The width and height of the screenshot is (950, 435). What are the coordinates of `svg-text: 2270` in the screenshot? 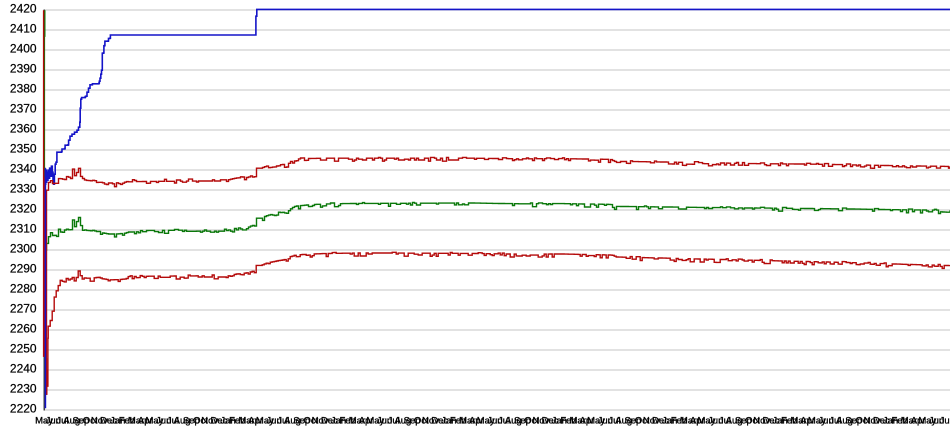 It's located at (23, 309).